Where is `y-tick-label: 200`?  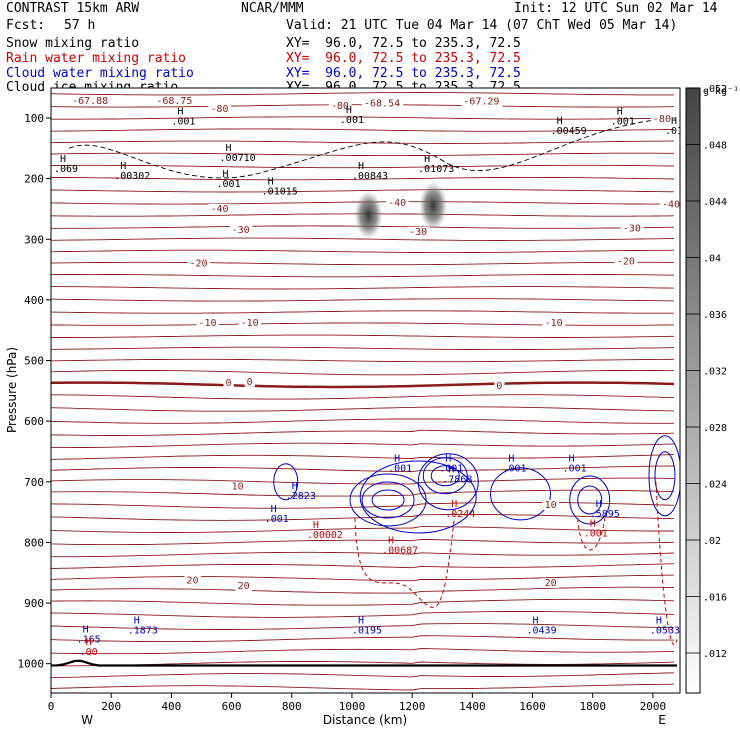 y-tick-label: 200 is located at coordinates (34, 179).